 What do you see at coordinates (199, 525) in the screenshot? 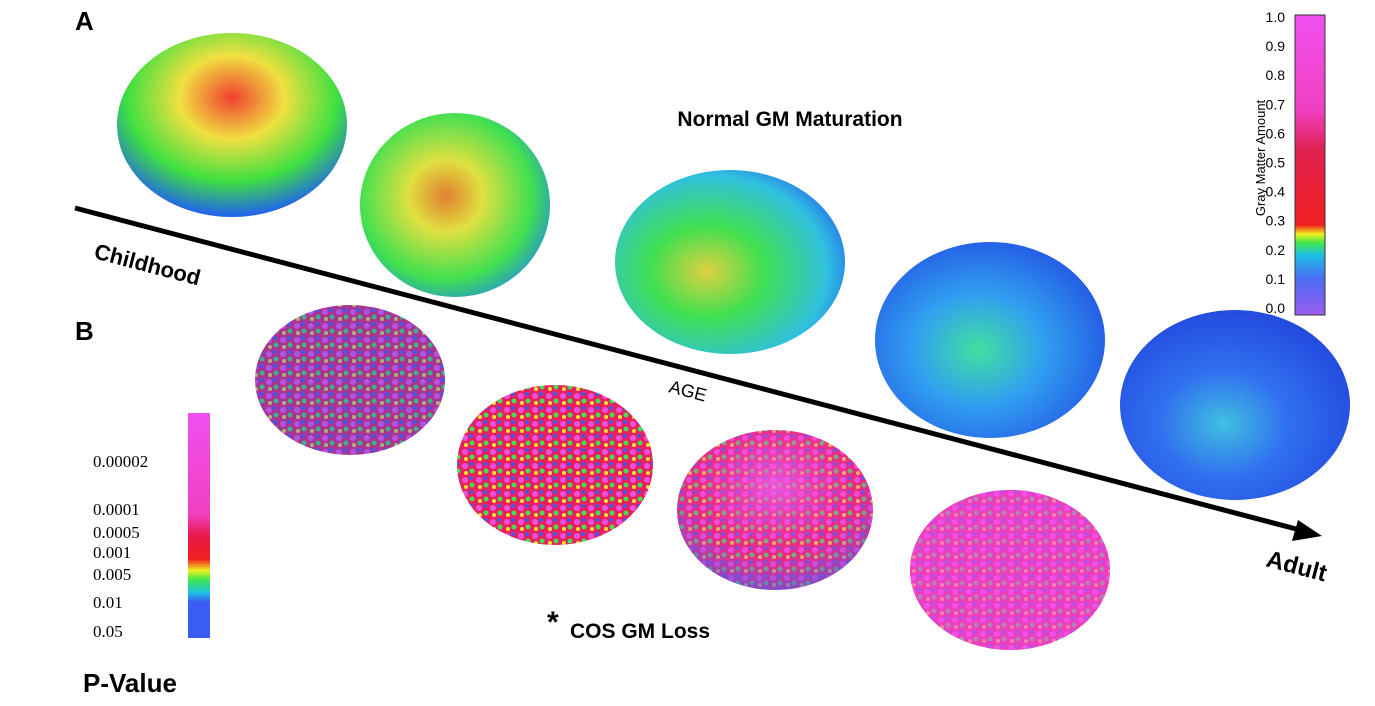
I see `p-colorbar` at bounding box center [199, 525].